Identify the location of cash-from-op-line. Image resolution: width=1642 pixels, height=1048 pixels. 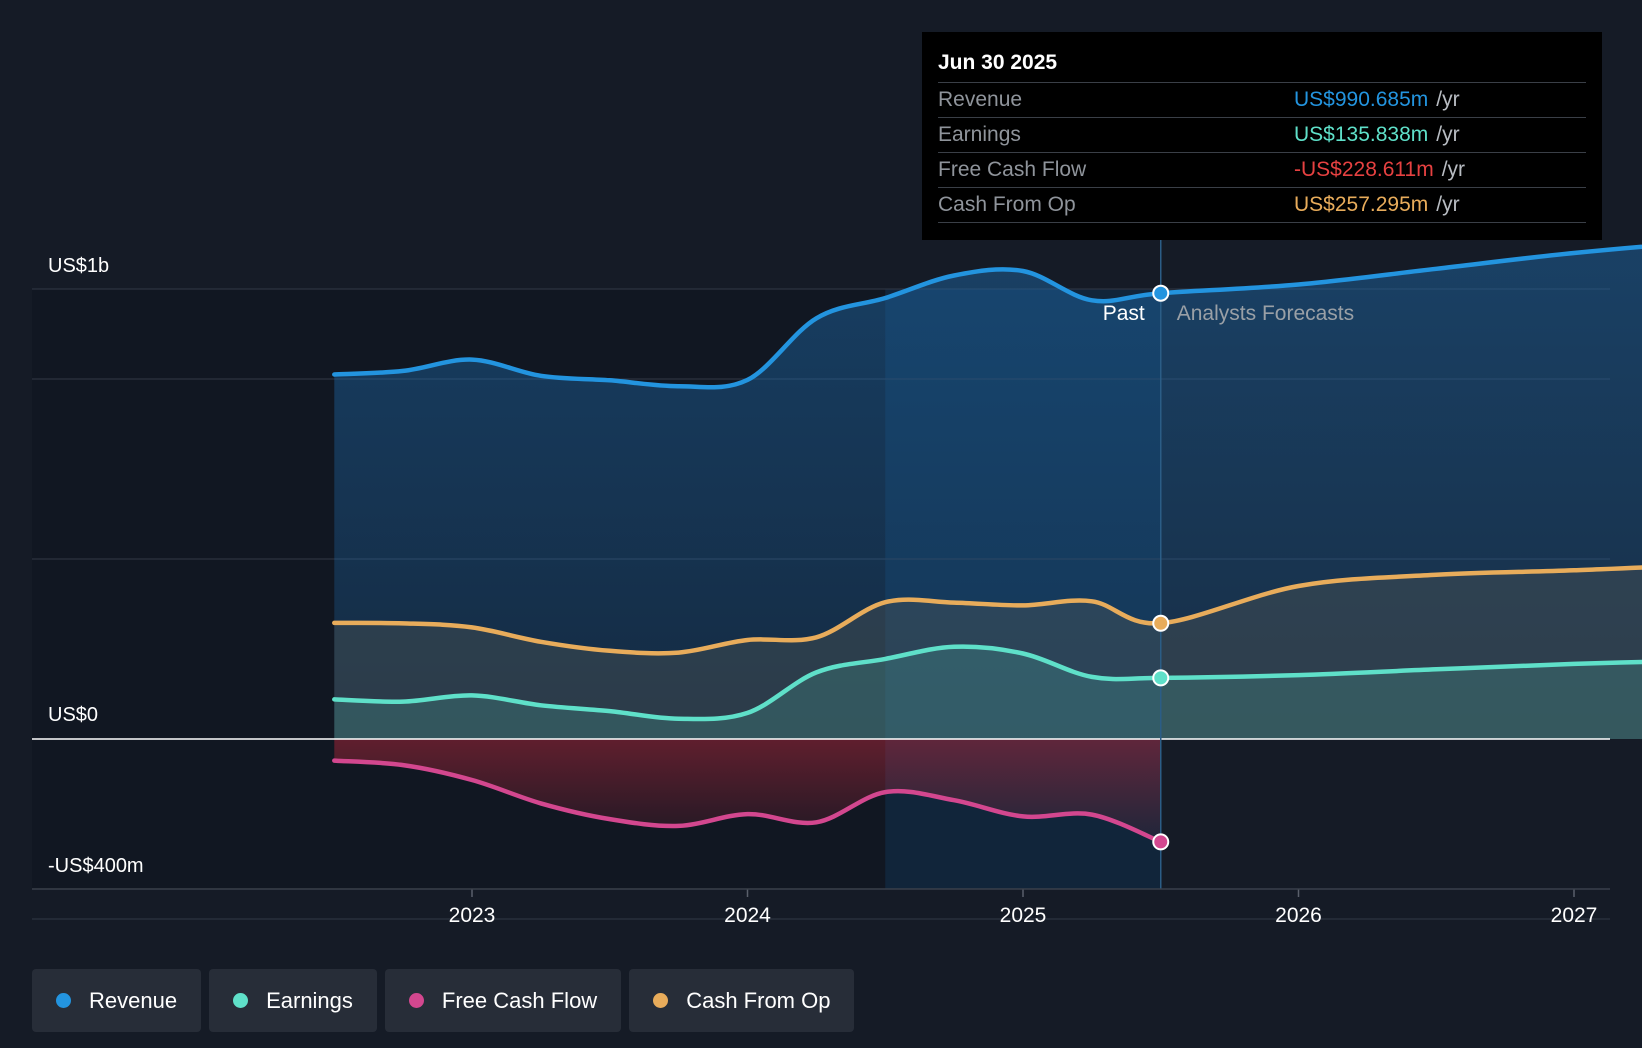
(987, 610).